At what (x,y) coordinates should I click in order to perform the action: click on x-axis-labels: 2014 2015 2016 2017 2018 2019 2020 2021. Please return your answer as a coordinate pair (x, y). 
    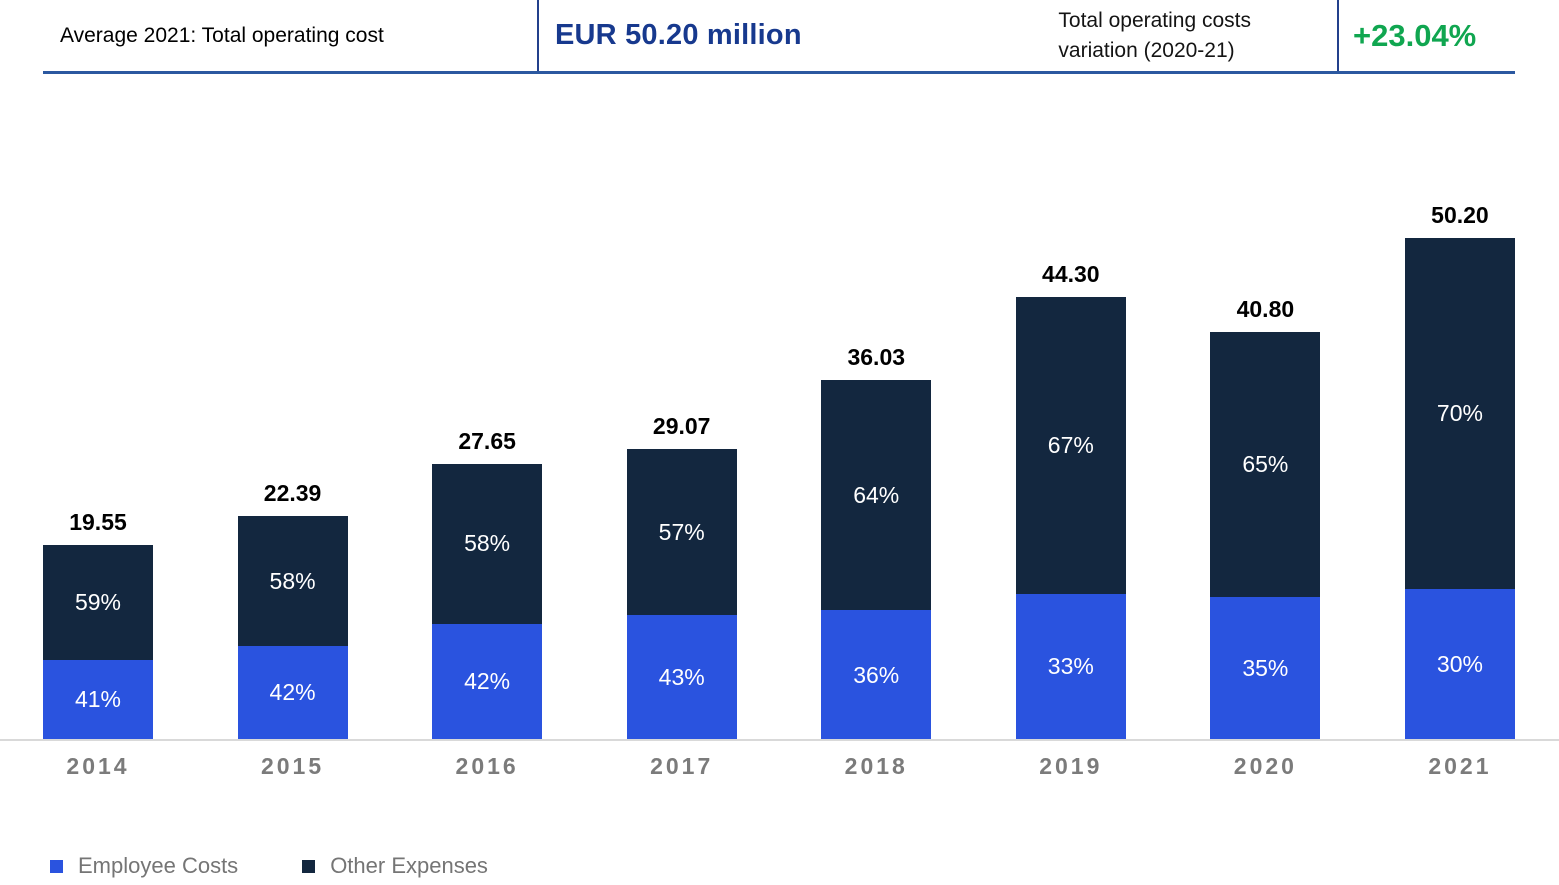
    Looking at the image, I should click on (779, 766).